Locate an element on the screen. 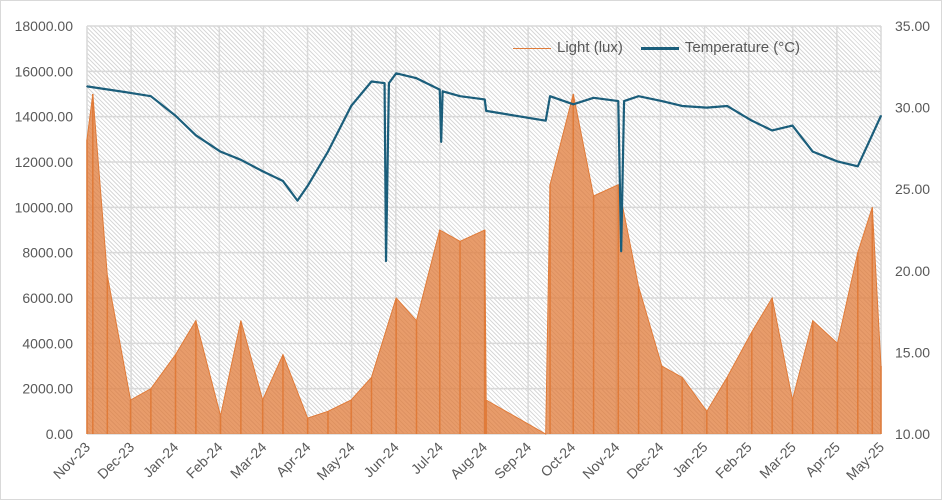  x-tick-label: Aug-24 is located at coordinates (468, 460).